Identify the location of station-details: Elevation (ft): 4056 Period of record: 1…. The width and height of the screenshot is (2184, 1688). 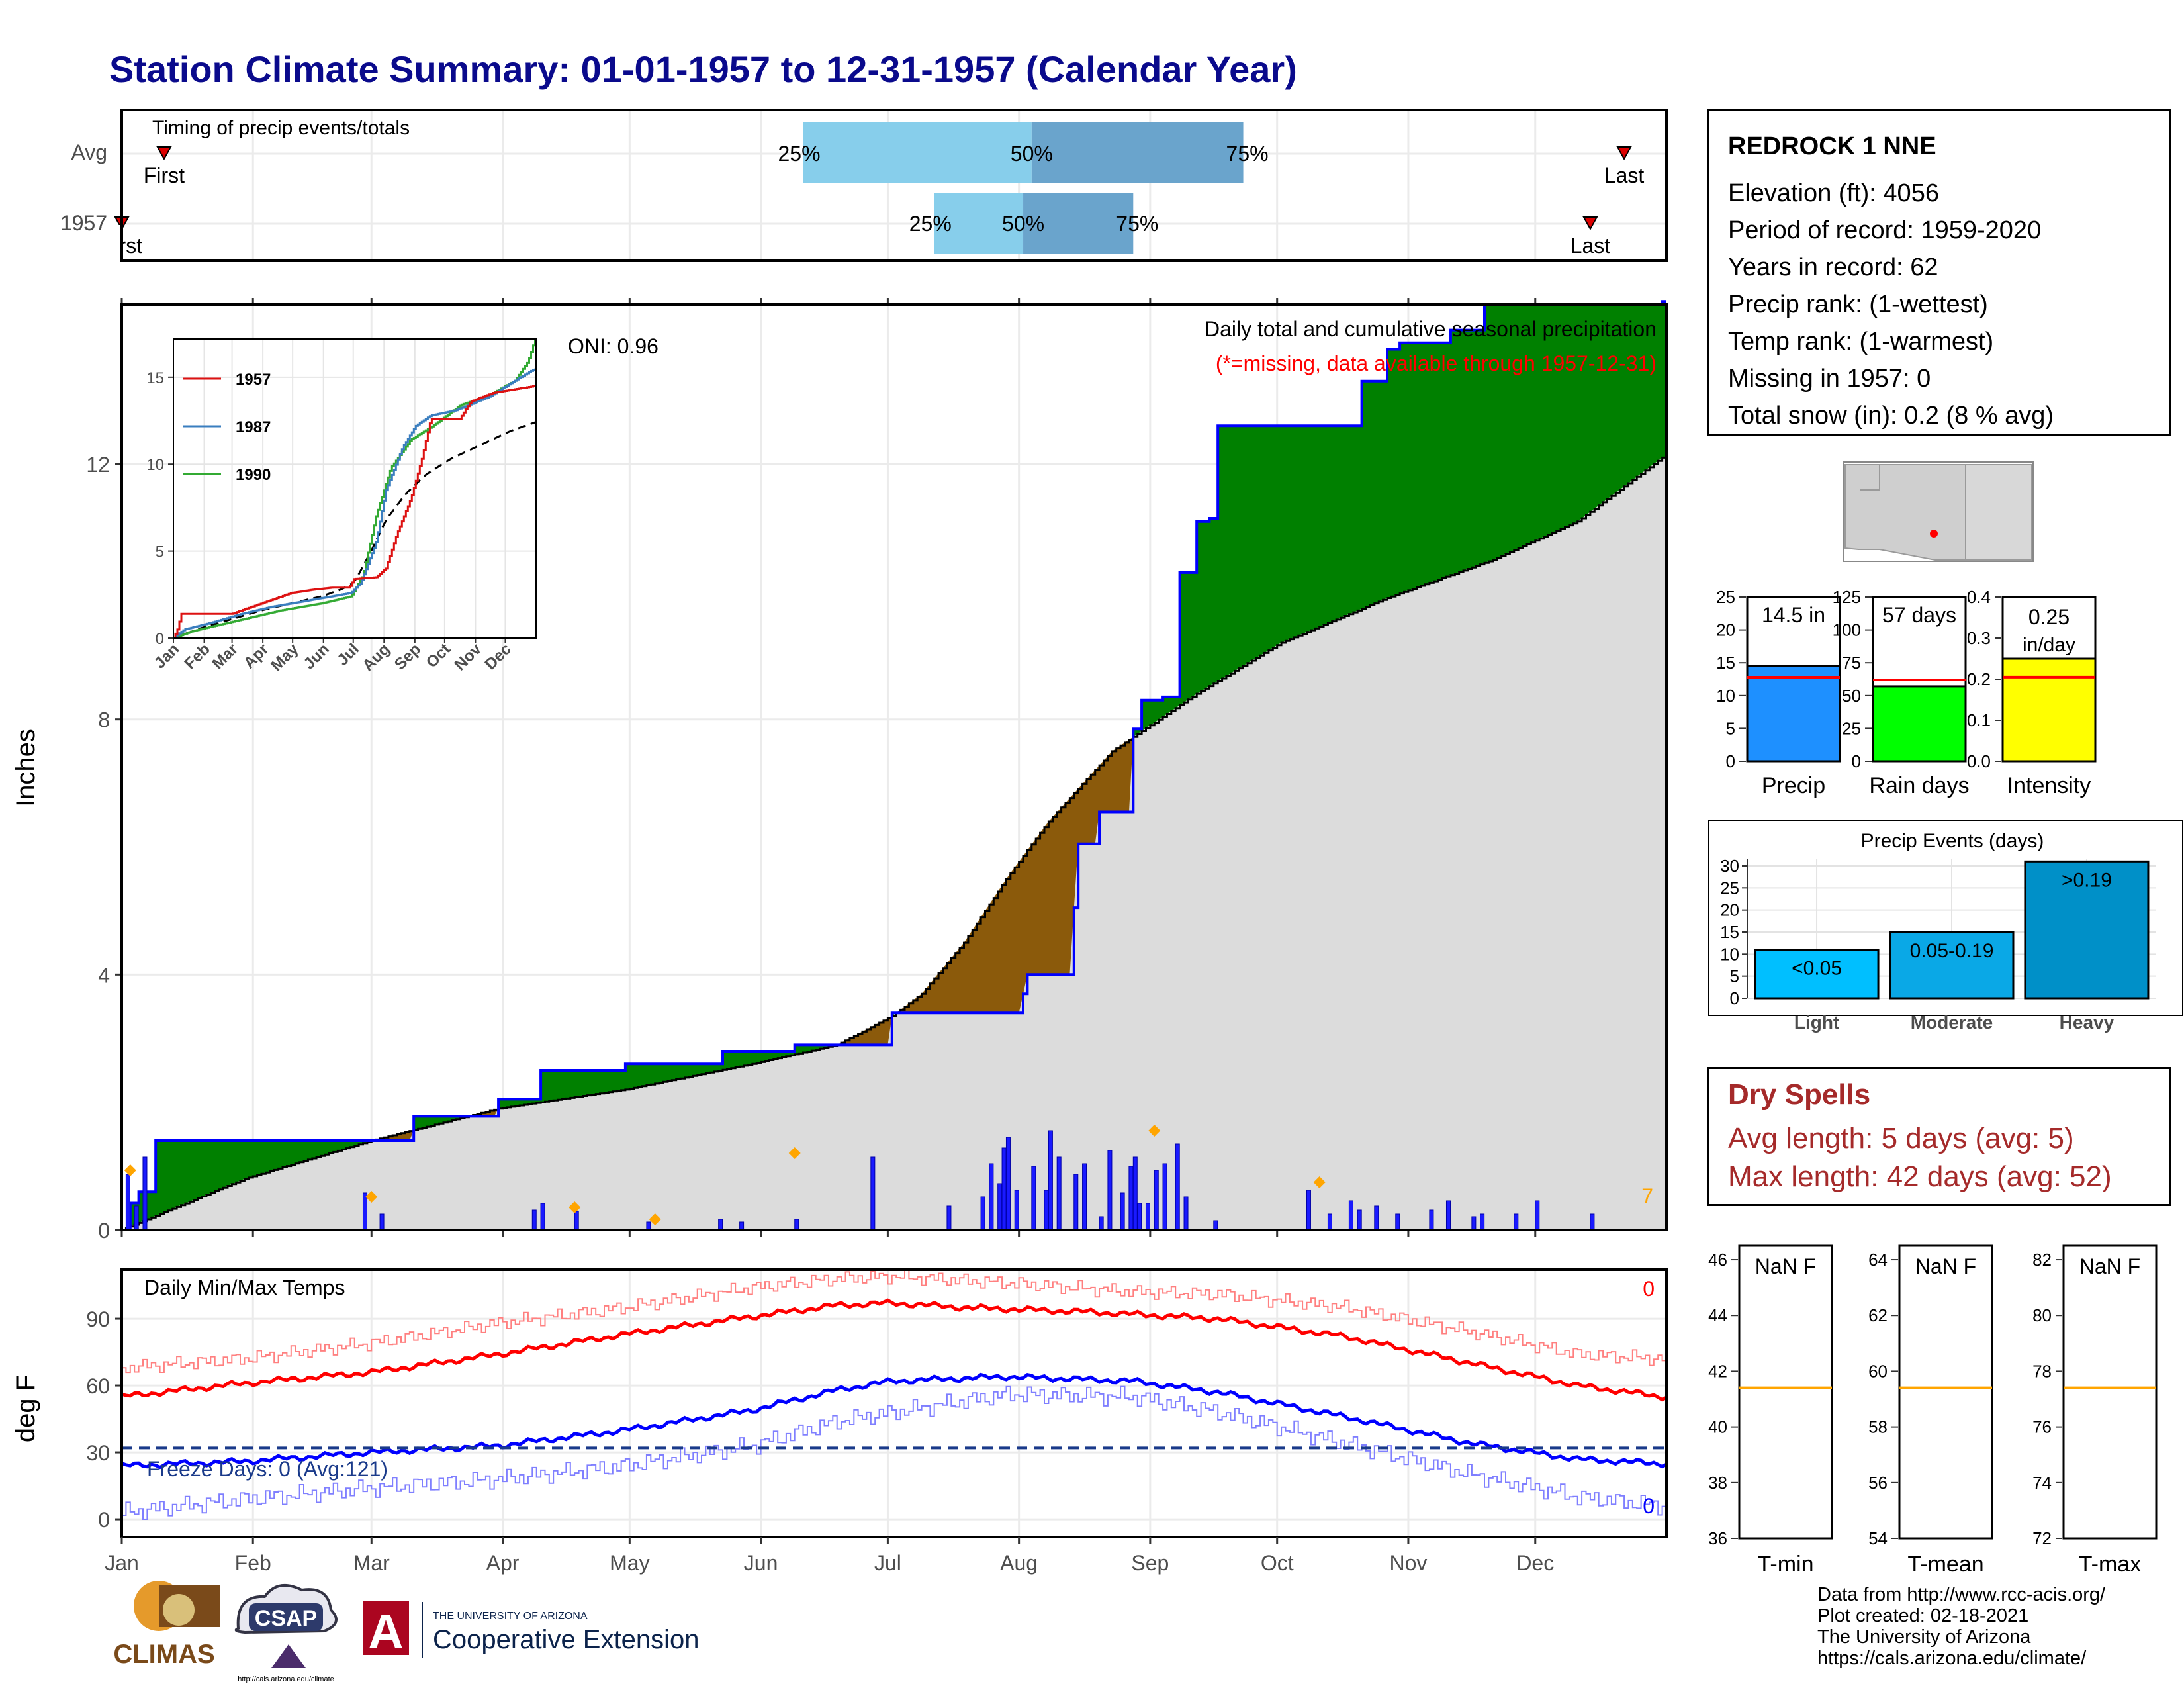
(1891, 304).